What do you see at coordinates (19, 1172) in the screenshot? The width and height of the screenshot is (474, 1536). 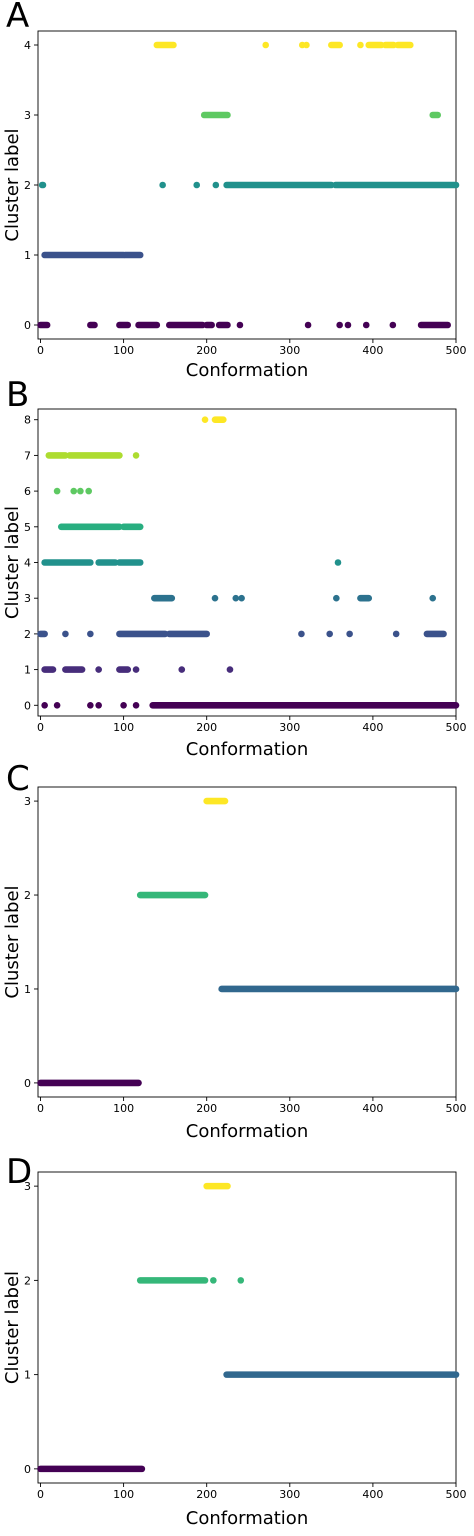 I see `panel-label-d: D` at bounding box center [19, 1172].